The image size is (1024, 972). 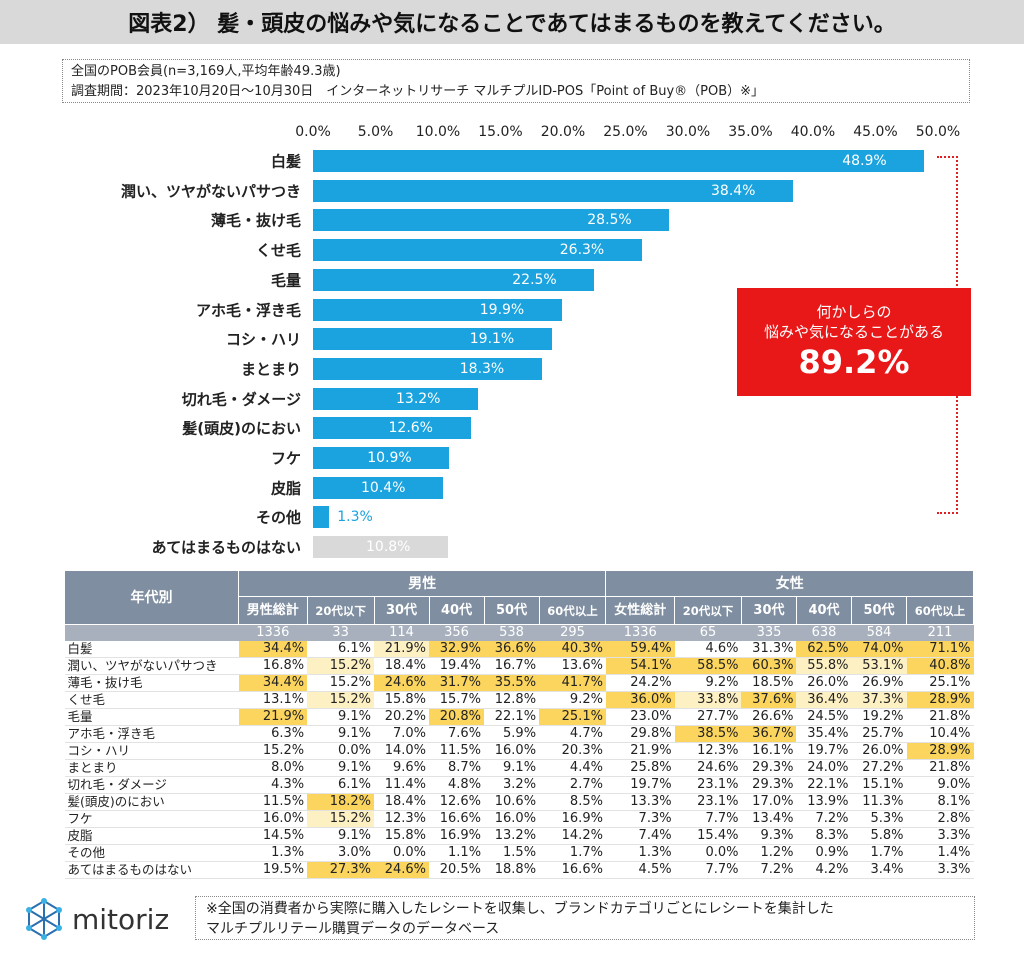 I want to click on category-label: コシ・ハリ, so click(x=263, y=339).